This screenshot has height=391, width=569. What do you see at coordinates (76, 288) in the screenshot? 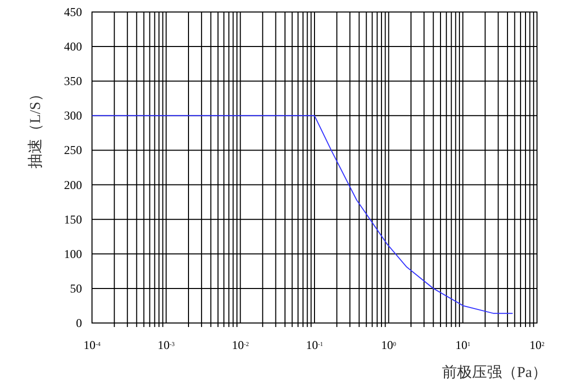
I see `y-tick-label: 50` at bounding box center [76, 288].